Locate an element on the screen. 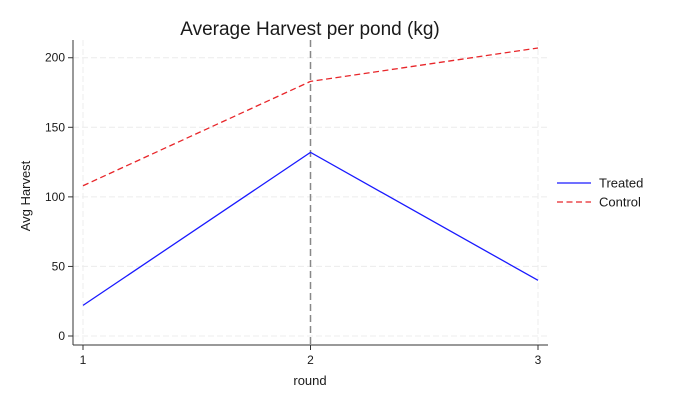 This screenshot has width=675, height=405. legend-label: Control is located at coordinates (620, 202).